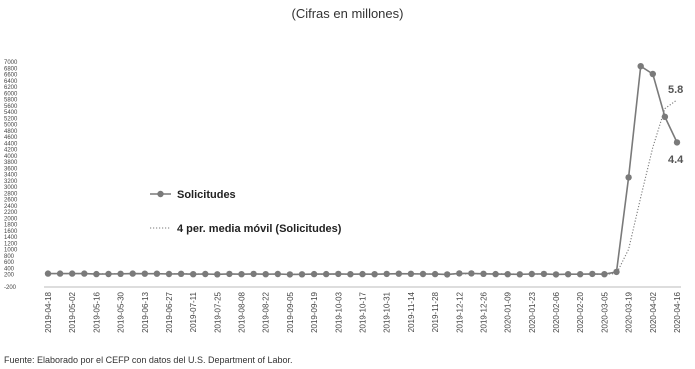  Describe the element at coordinates (48, 311) in the screenshot. I see `x-tick-label: 2019-04-18` at that location.